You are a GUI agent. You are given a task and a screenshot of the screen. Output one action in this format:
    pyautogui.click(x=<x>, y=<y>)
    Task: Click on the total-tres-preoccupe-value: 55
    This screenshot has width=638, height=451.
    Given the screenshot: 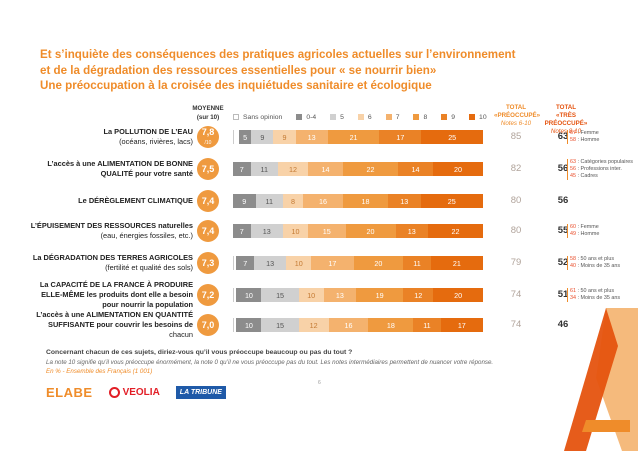 What is the action you would take?
    pyautogui.click(x=563, y=230)
    